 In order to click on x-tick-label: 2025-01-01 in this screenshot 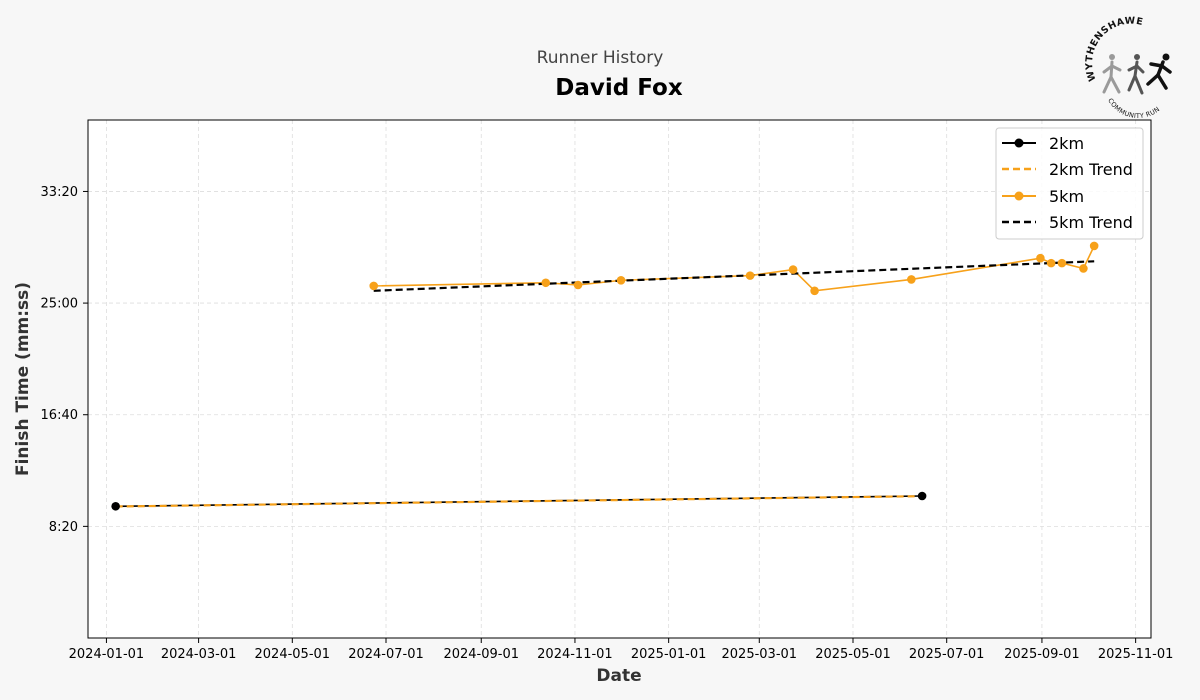, I will do `click(669, 654)`.